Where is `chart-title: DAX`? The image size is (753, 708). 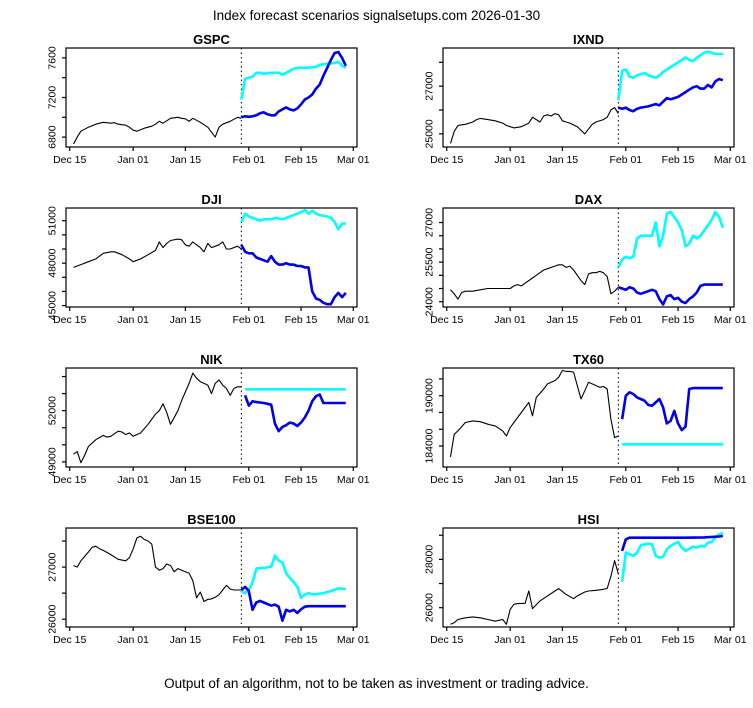
chart-title: DAX is located at coordinates (589, 200).